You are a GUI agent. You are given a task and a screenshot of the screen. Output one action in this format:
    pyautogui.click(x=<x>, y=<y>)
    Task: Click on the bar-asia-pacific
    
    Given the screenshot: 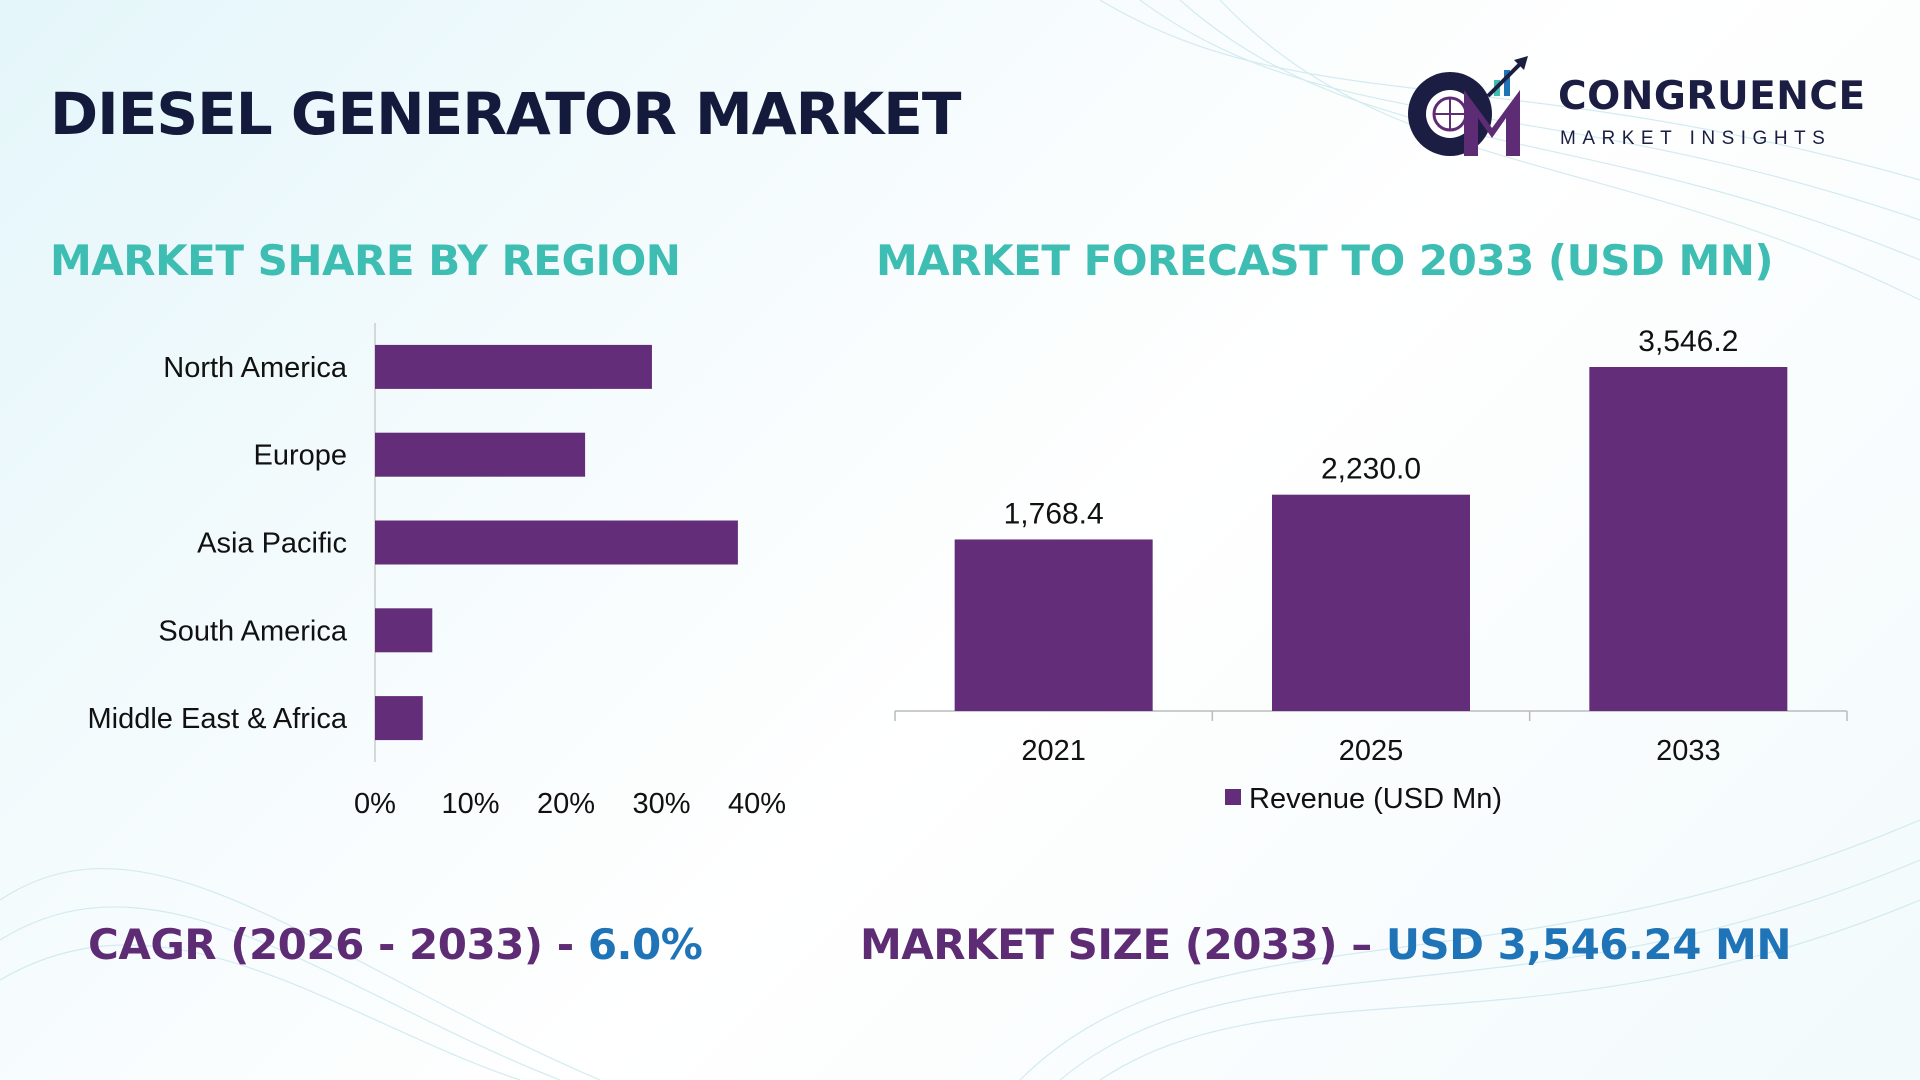 What is the action you would take?
    pyautogui.click(x=556, y=542)
    